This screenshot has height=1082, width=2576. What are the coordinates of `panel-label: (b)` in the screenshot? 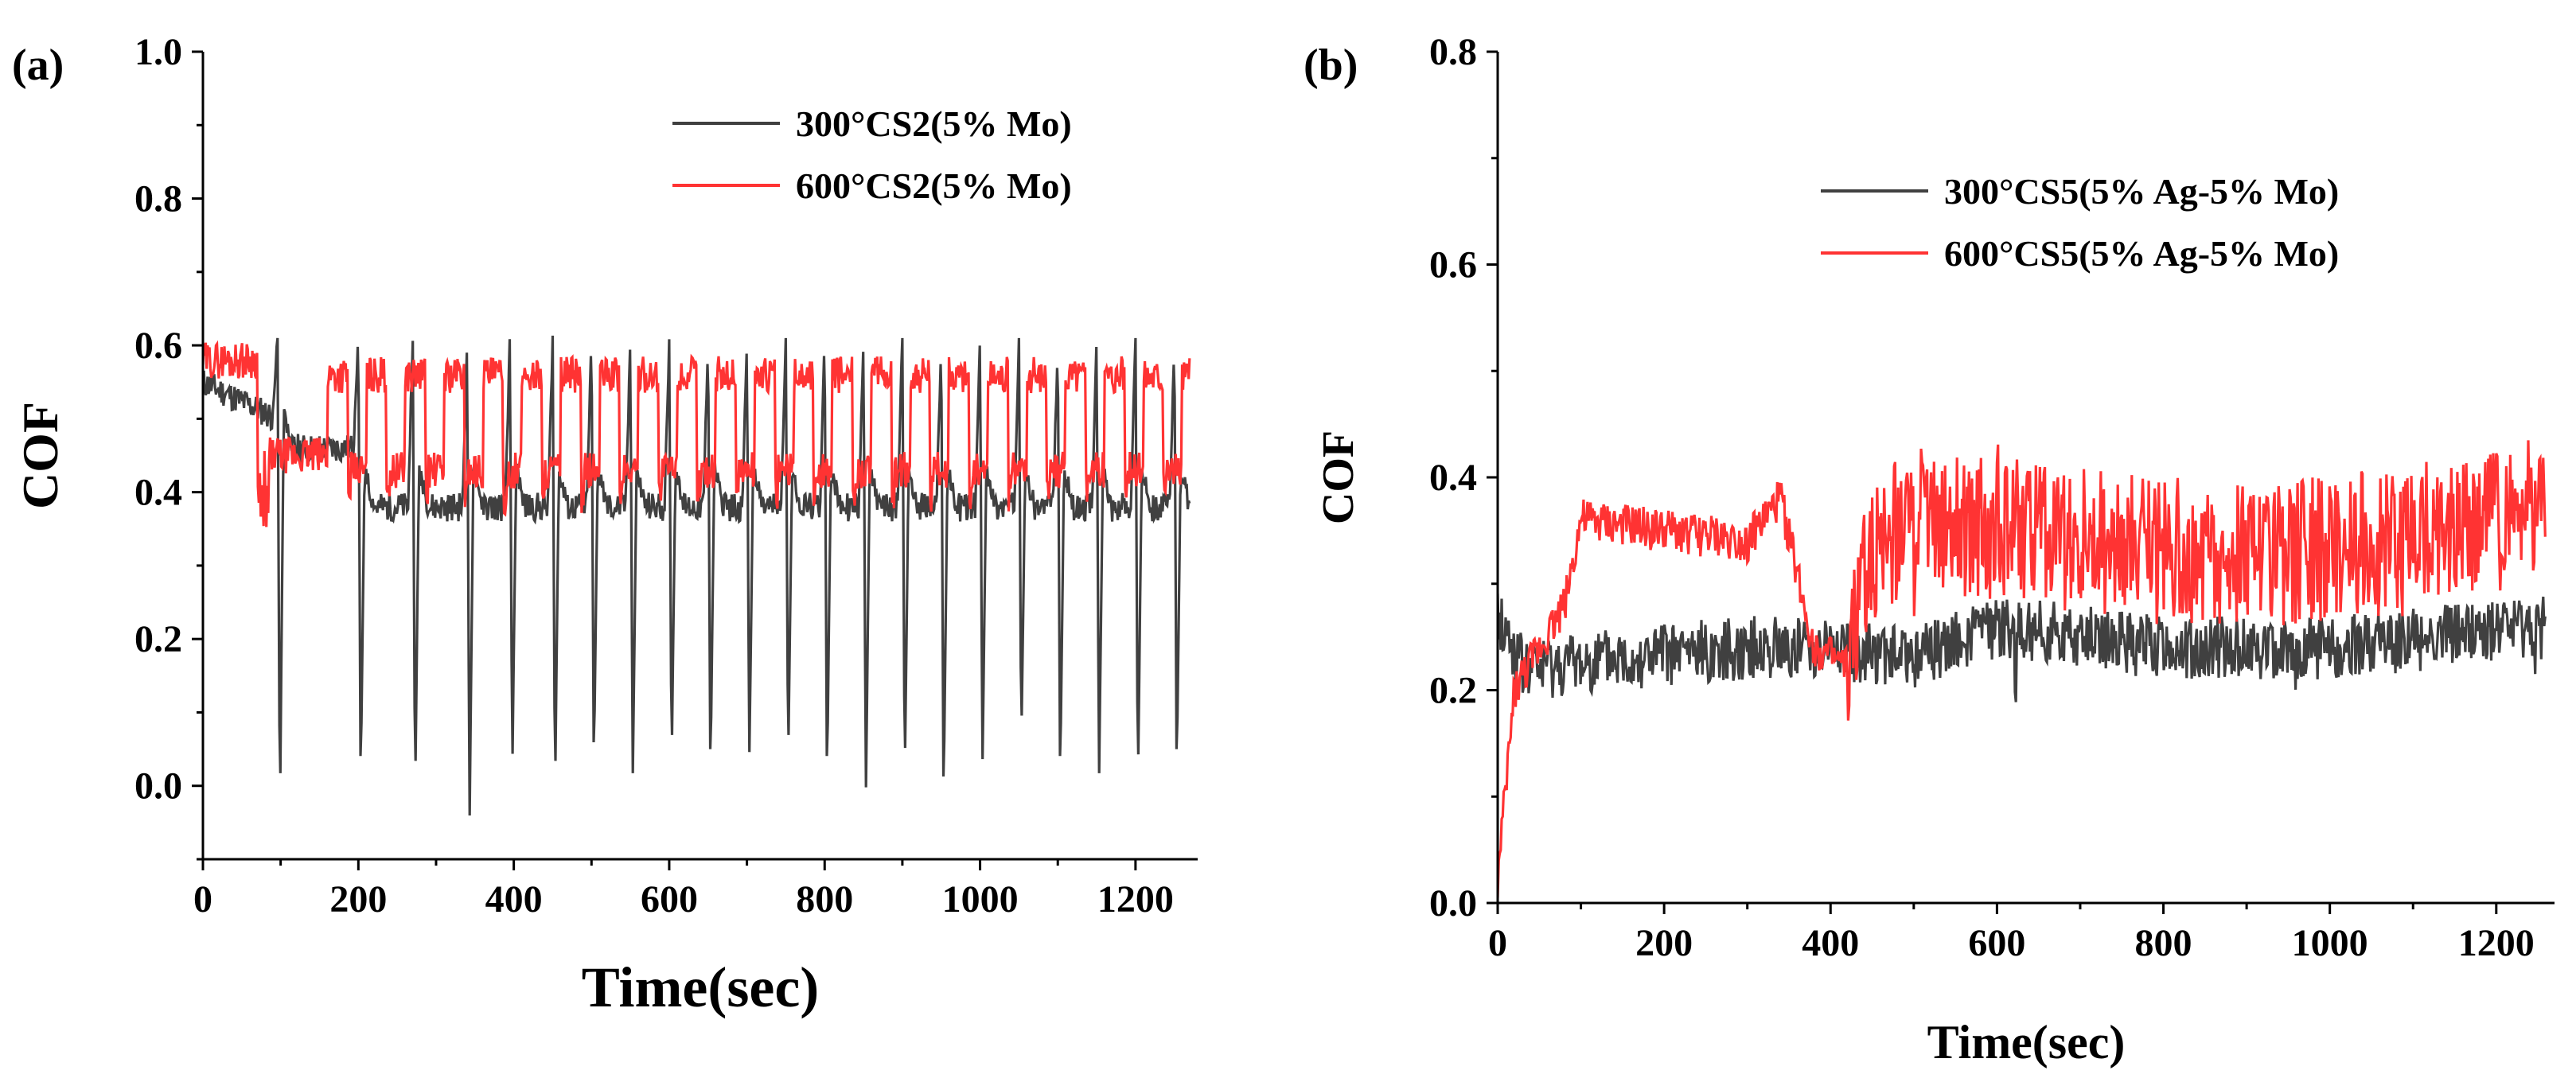 It's located at (1331, 65).